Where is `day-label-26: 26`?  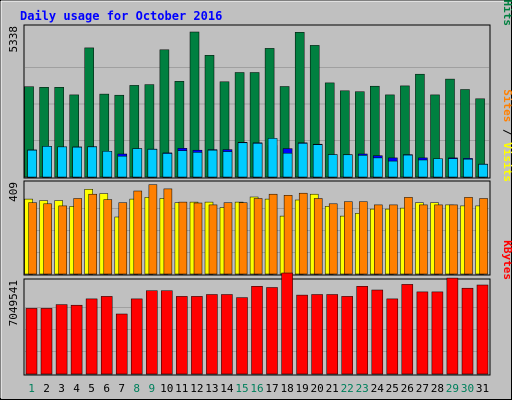
day-label-26: 26 is located at coordinates (407, 388).